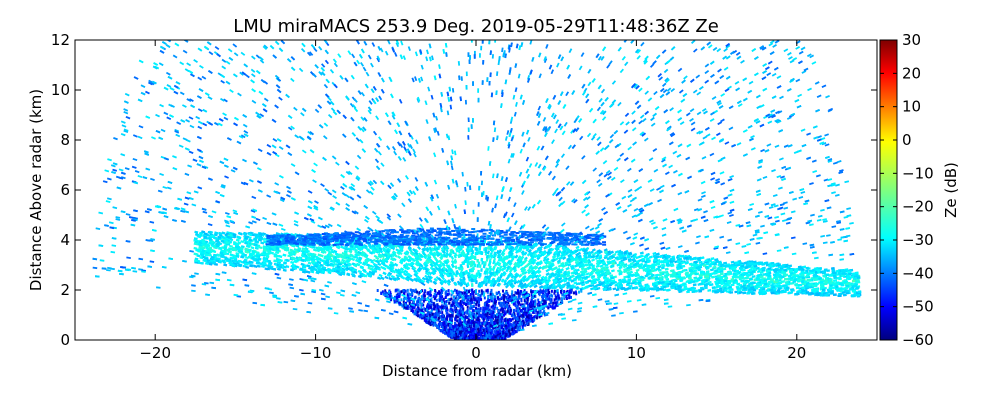 The height and width of the screenshot is (404, 1000). I want to click on colorbar-tick-label: 0, so click(907, 140).